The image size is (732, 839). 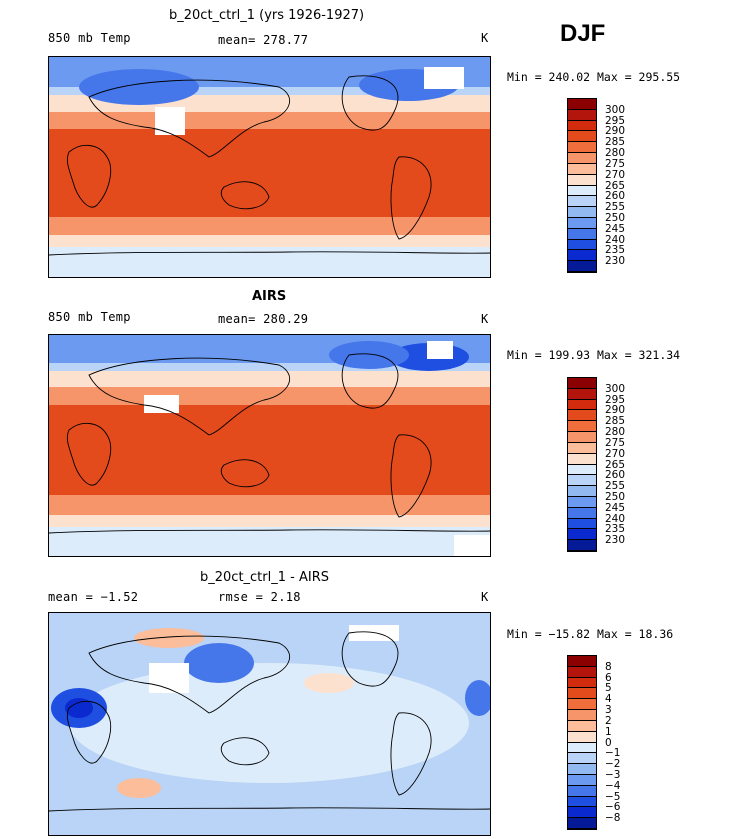 What do you see at coordinates (594, 355) in the screenshot?
I see `panel-2-range-text: Min = 199.93 Max = 321.34` at bounding box center [594, 355].